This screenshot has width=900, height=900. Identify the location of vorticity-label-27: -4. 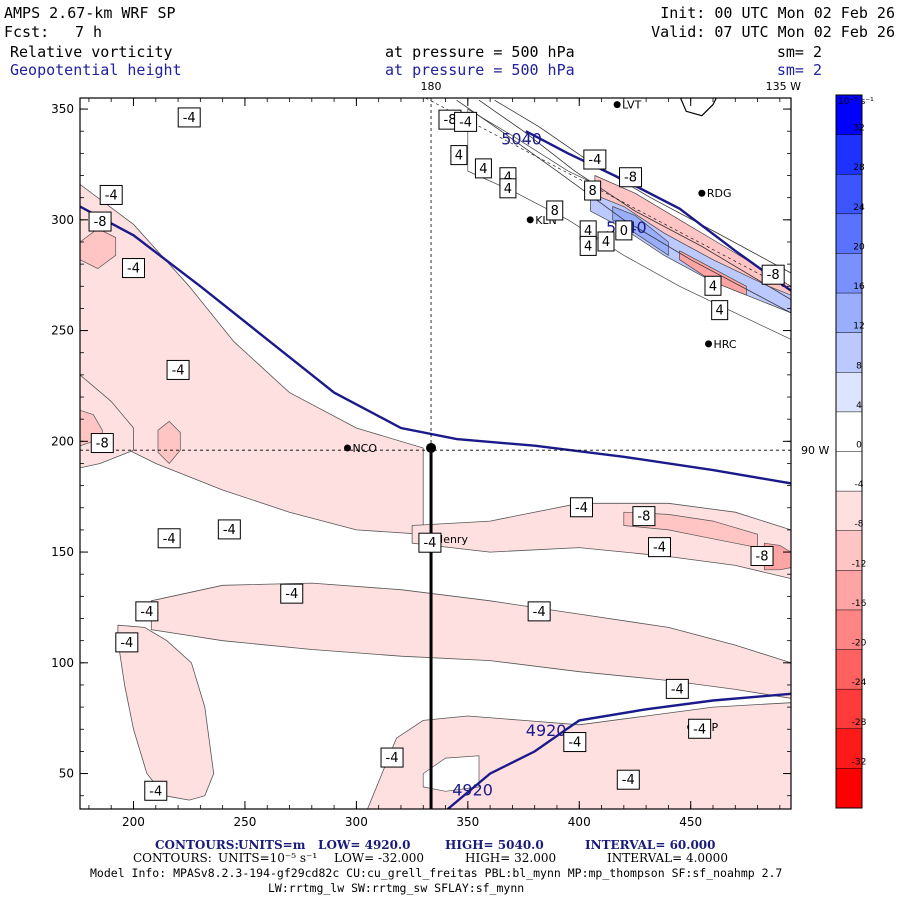
(581, 508).